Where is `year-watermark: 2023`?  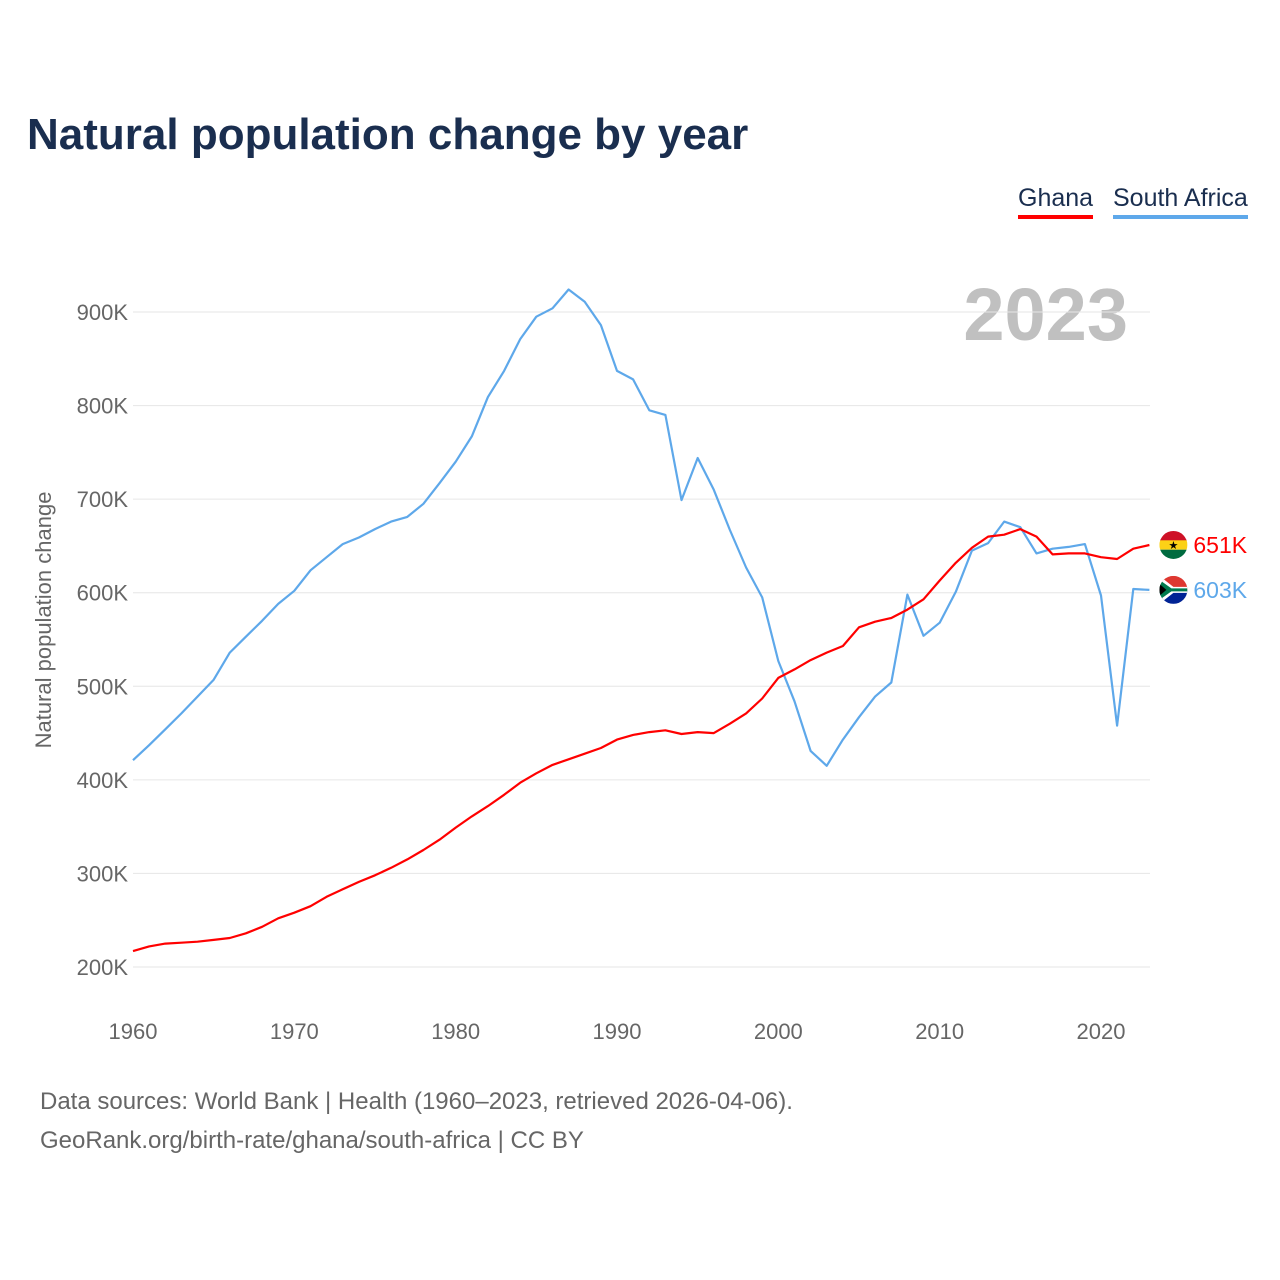 year-watermark: 2023 is located at coordinates (1045, 314).